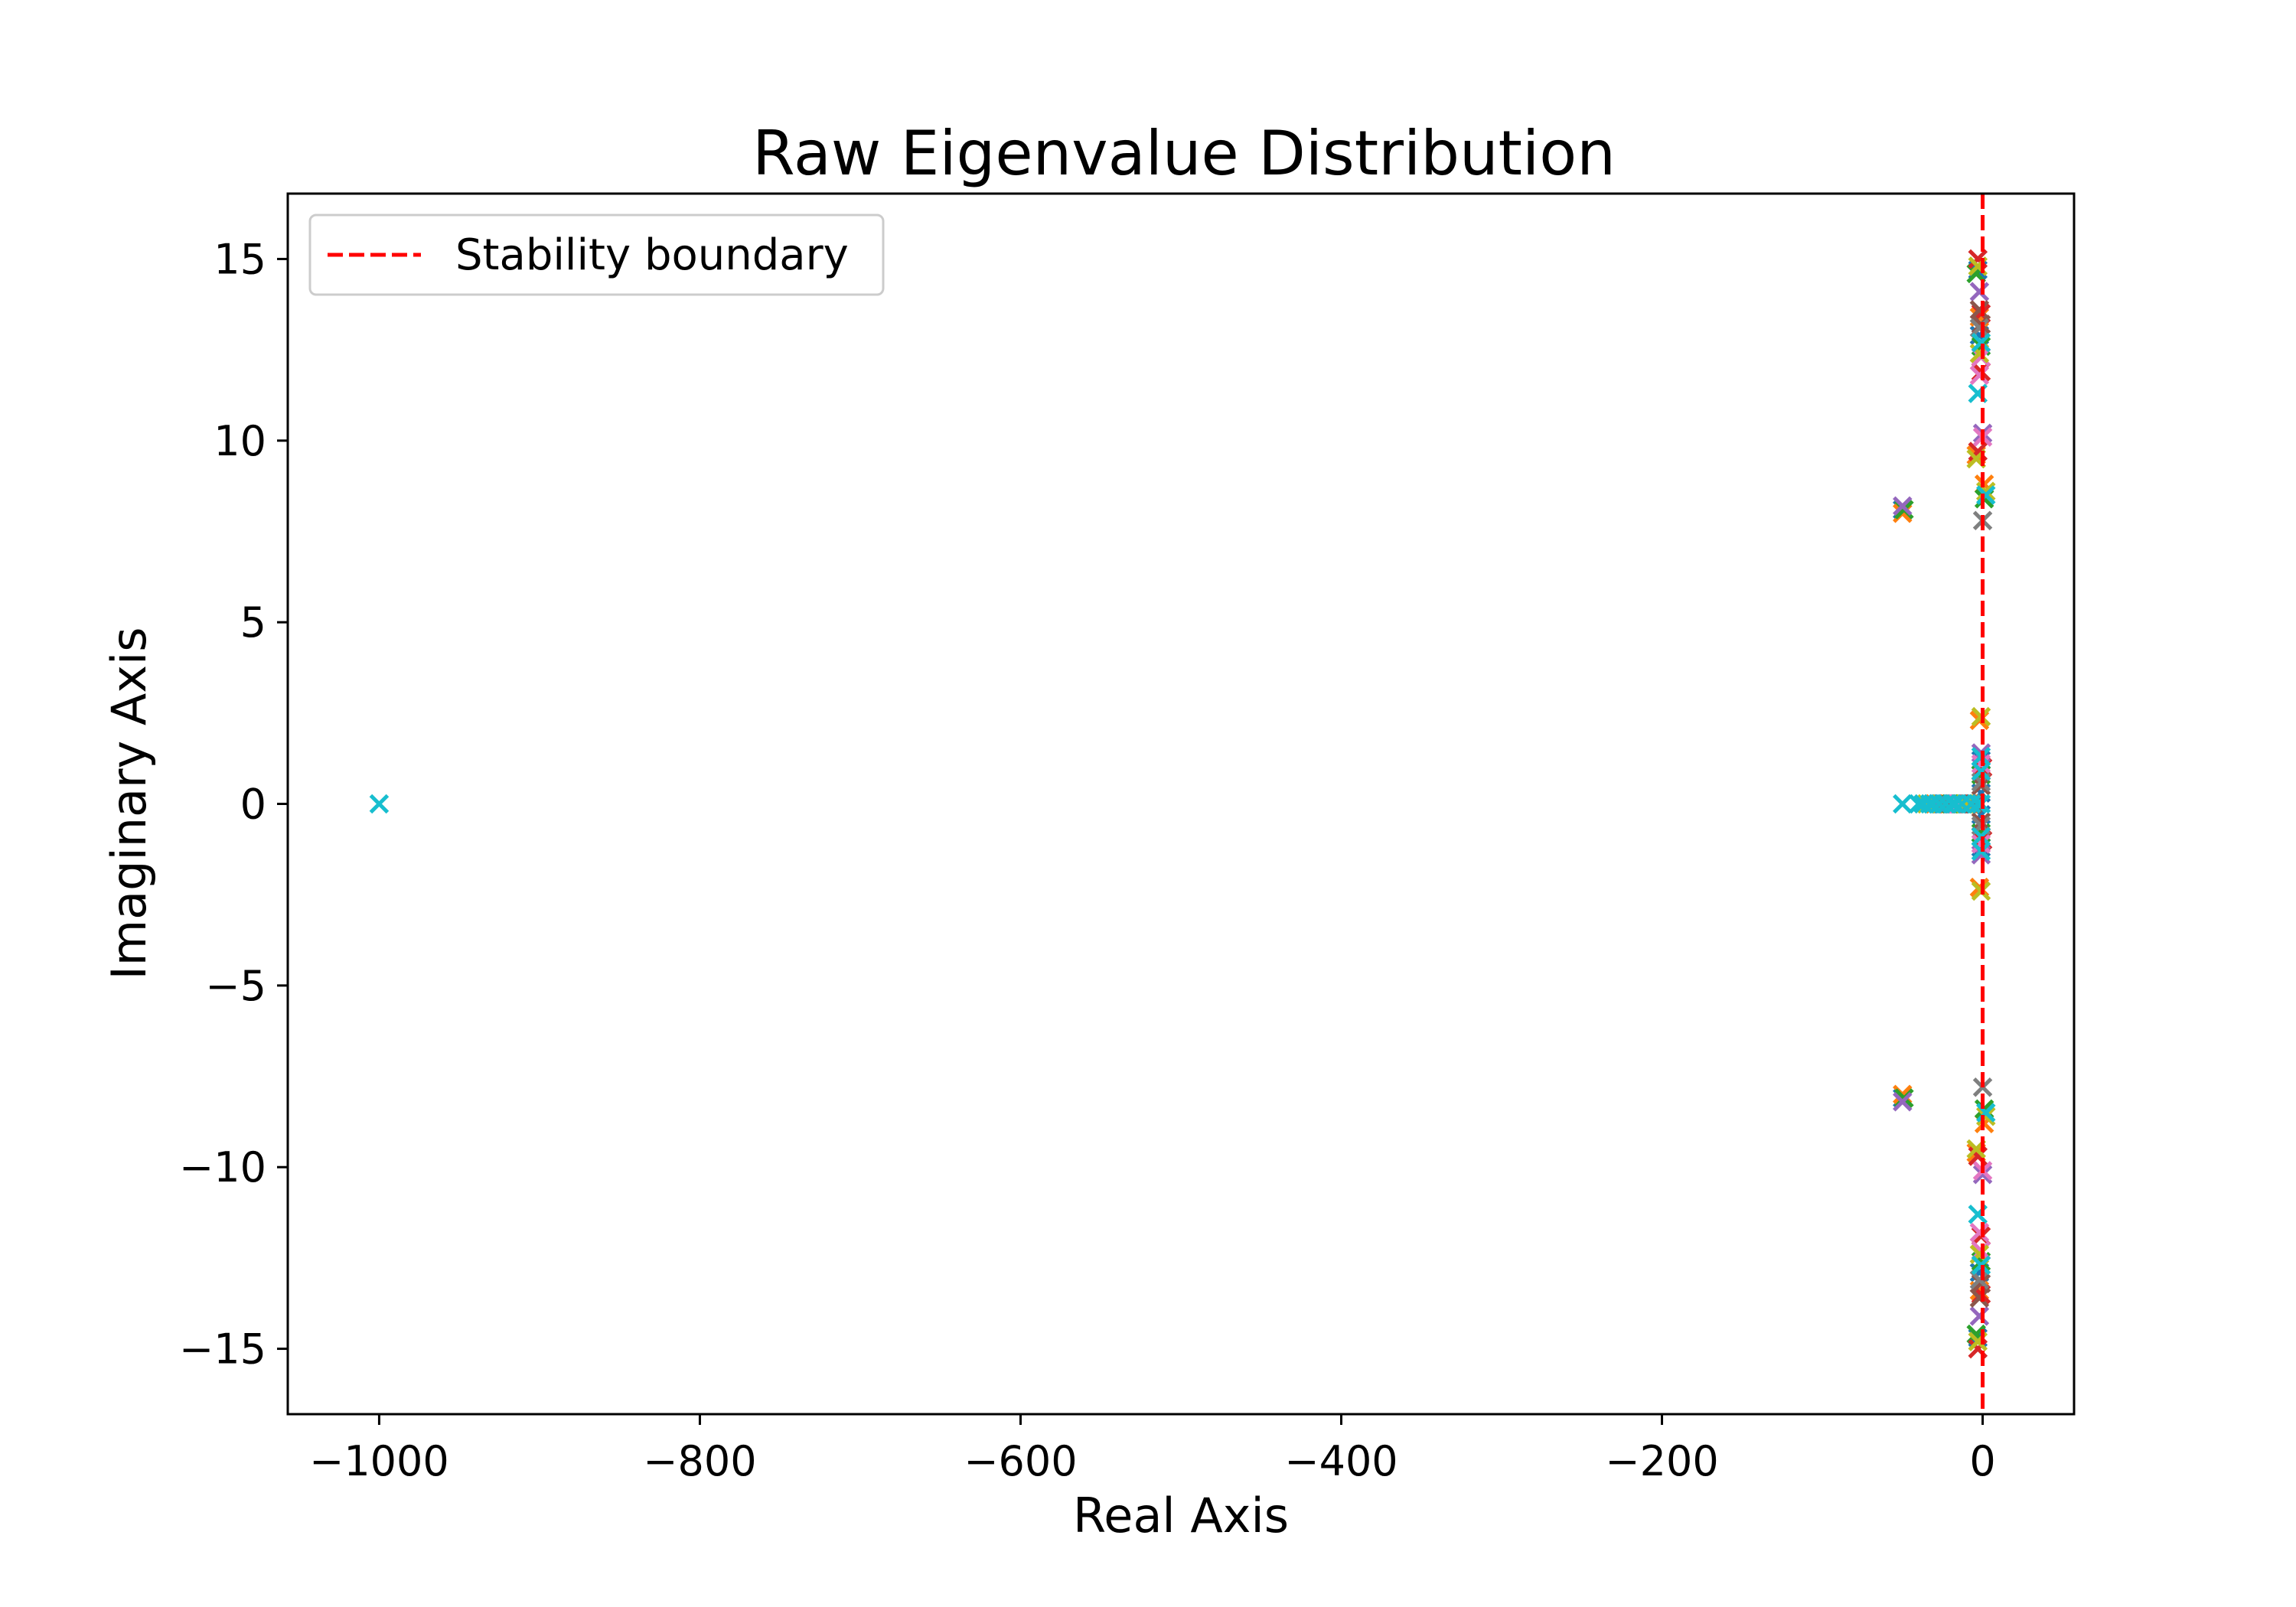 This screenshot has height=1607, width=2296. I want to click on x-tick-label: −400, so click(1340, 1461).